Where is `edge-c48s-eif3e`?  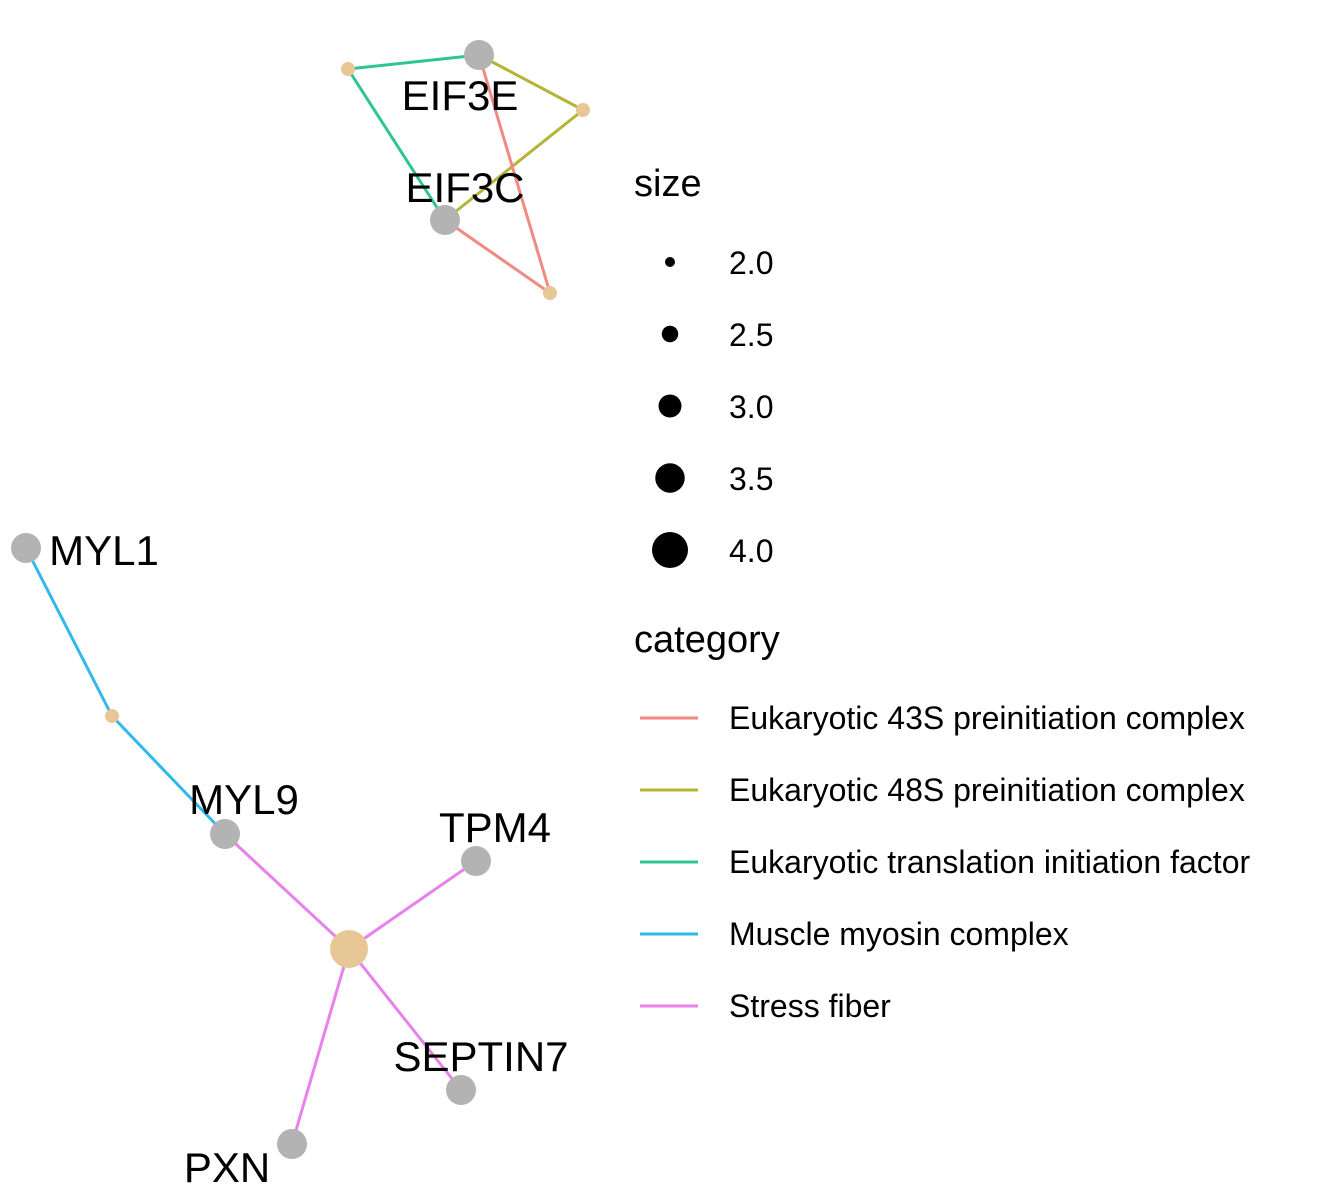 edge-c48s-eif3e is located at coordinates (531, 82).